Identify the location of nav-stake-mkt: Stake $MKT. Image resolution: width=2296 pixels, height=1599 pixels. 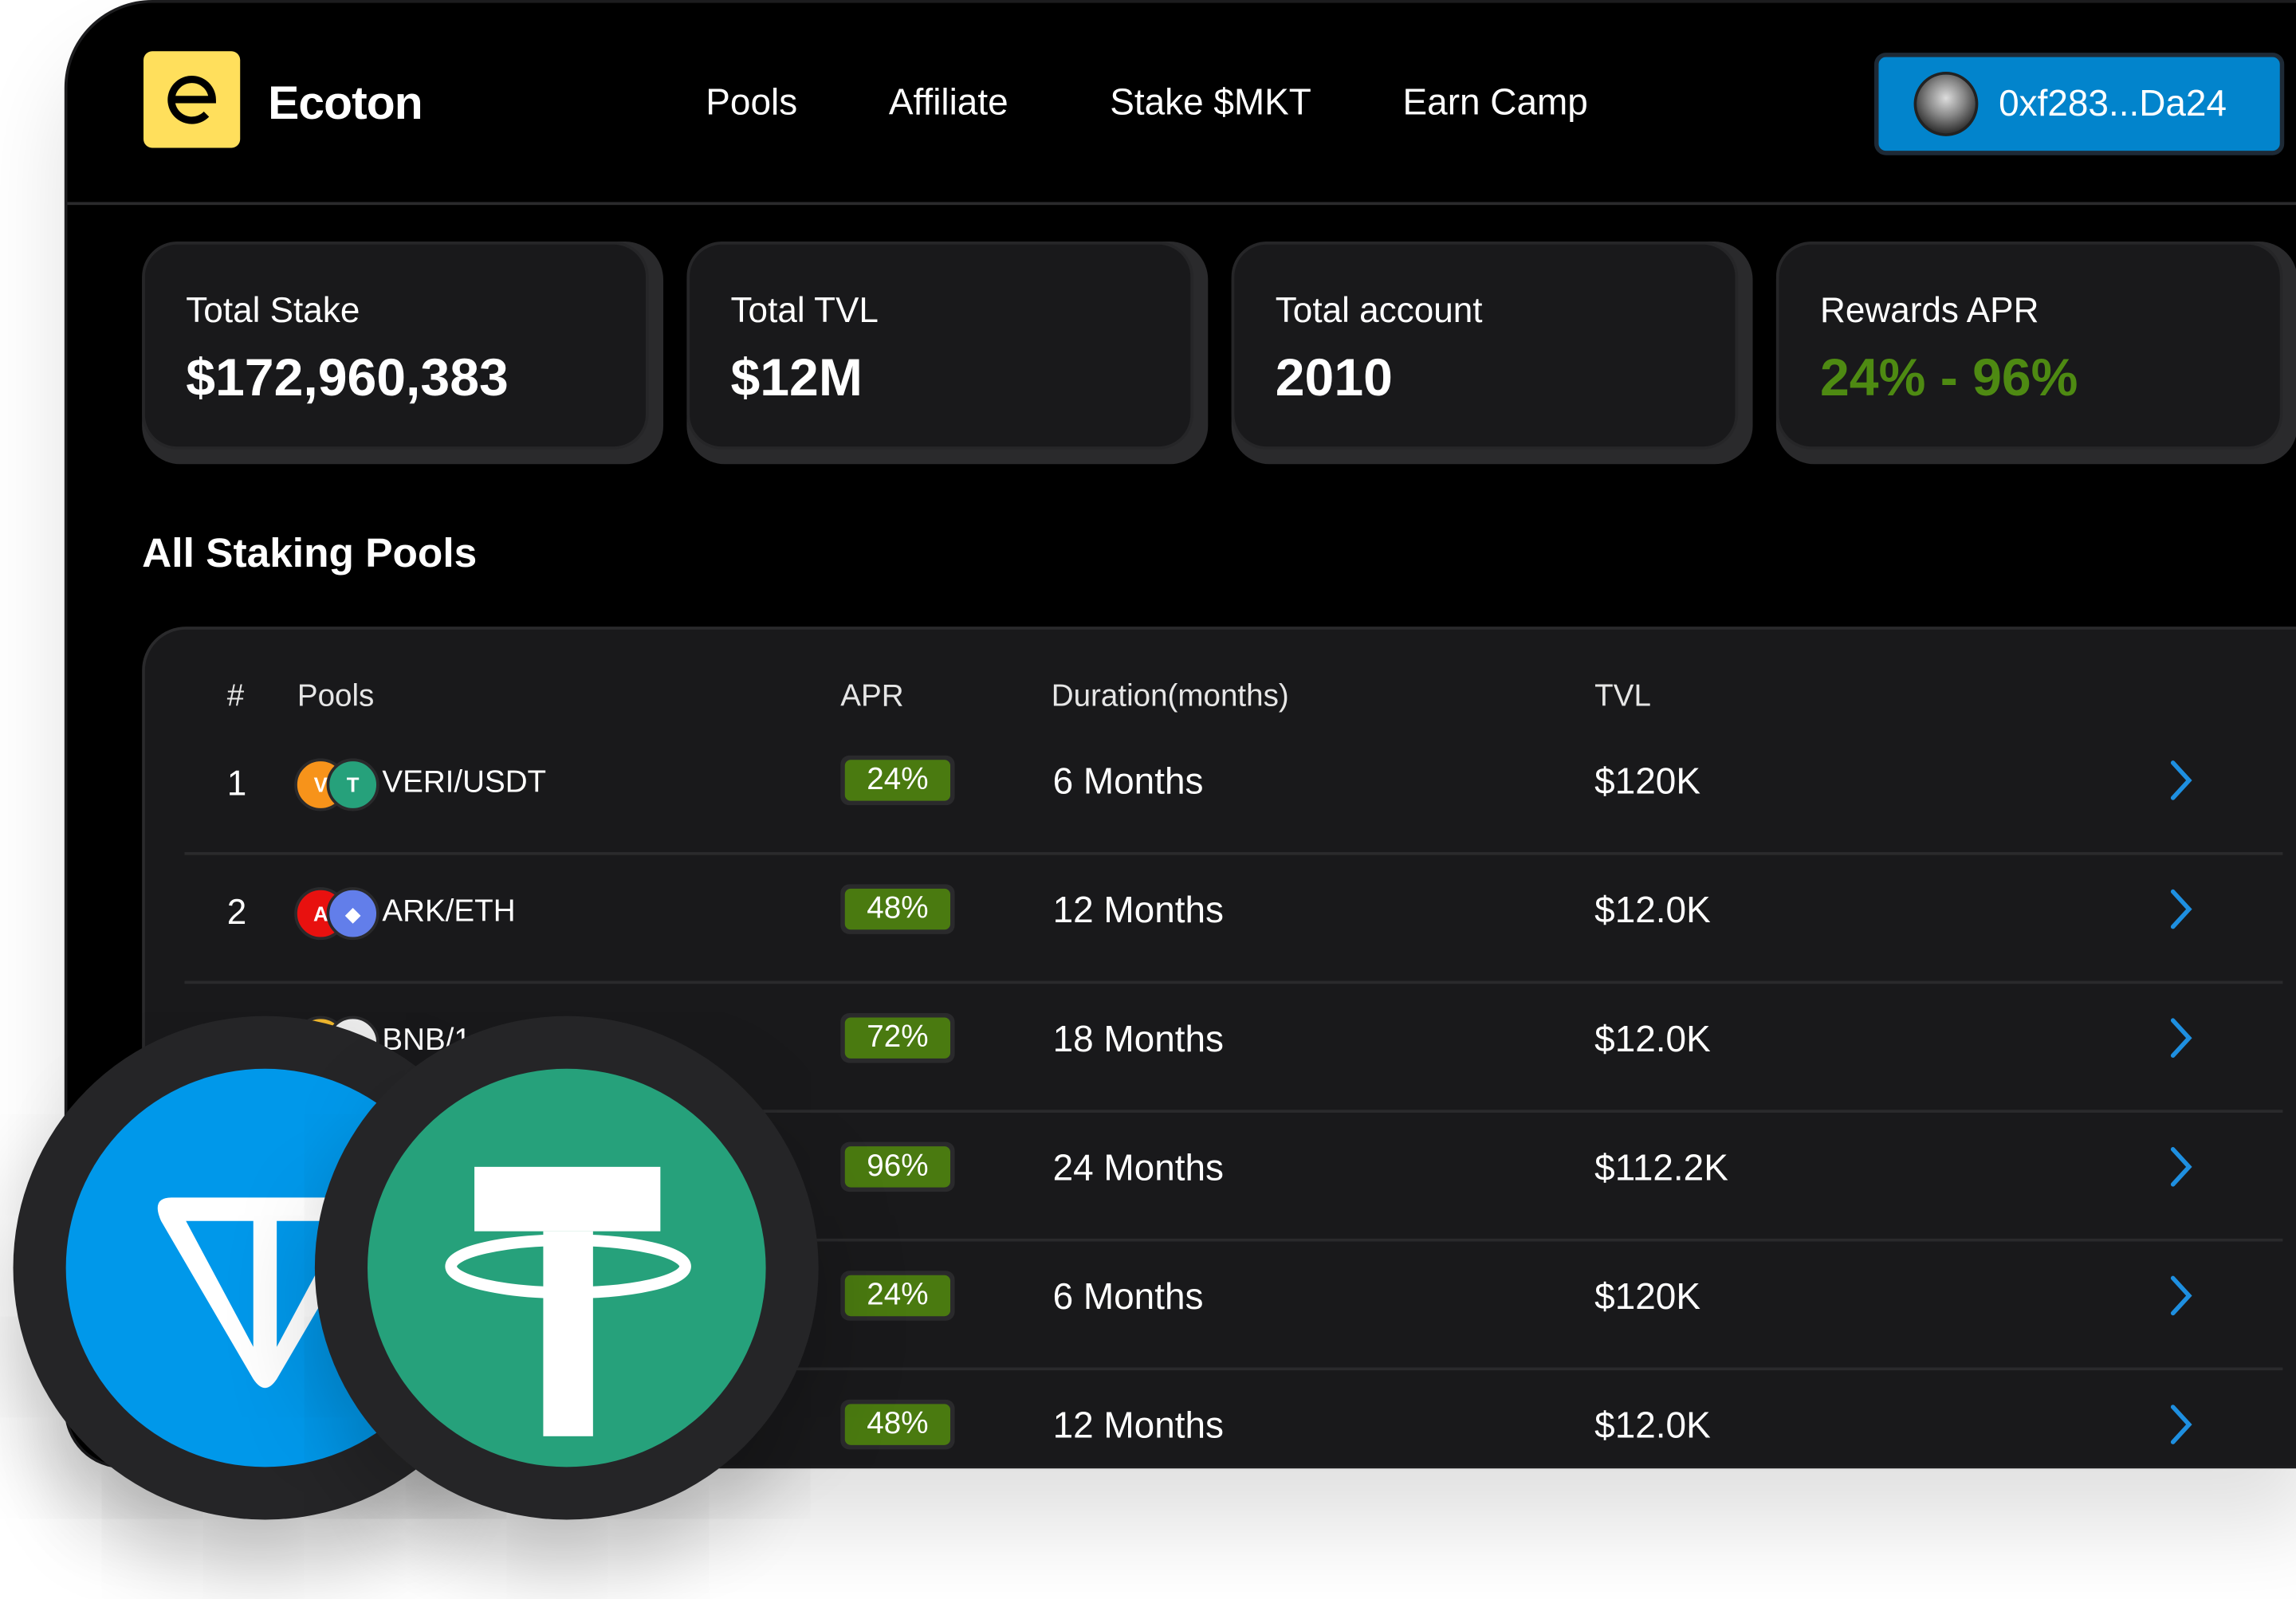
(1210, 102).